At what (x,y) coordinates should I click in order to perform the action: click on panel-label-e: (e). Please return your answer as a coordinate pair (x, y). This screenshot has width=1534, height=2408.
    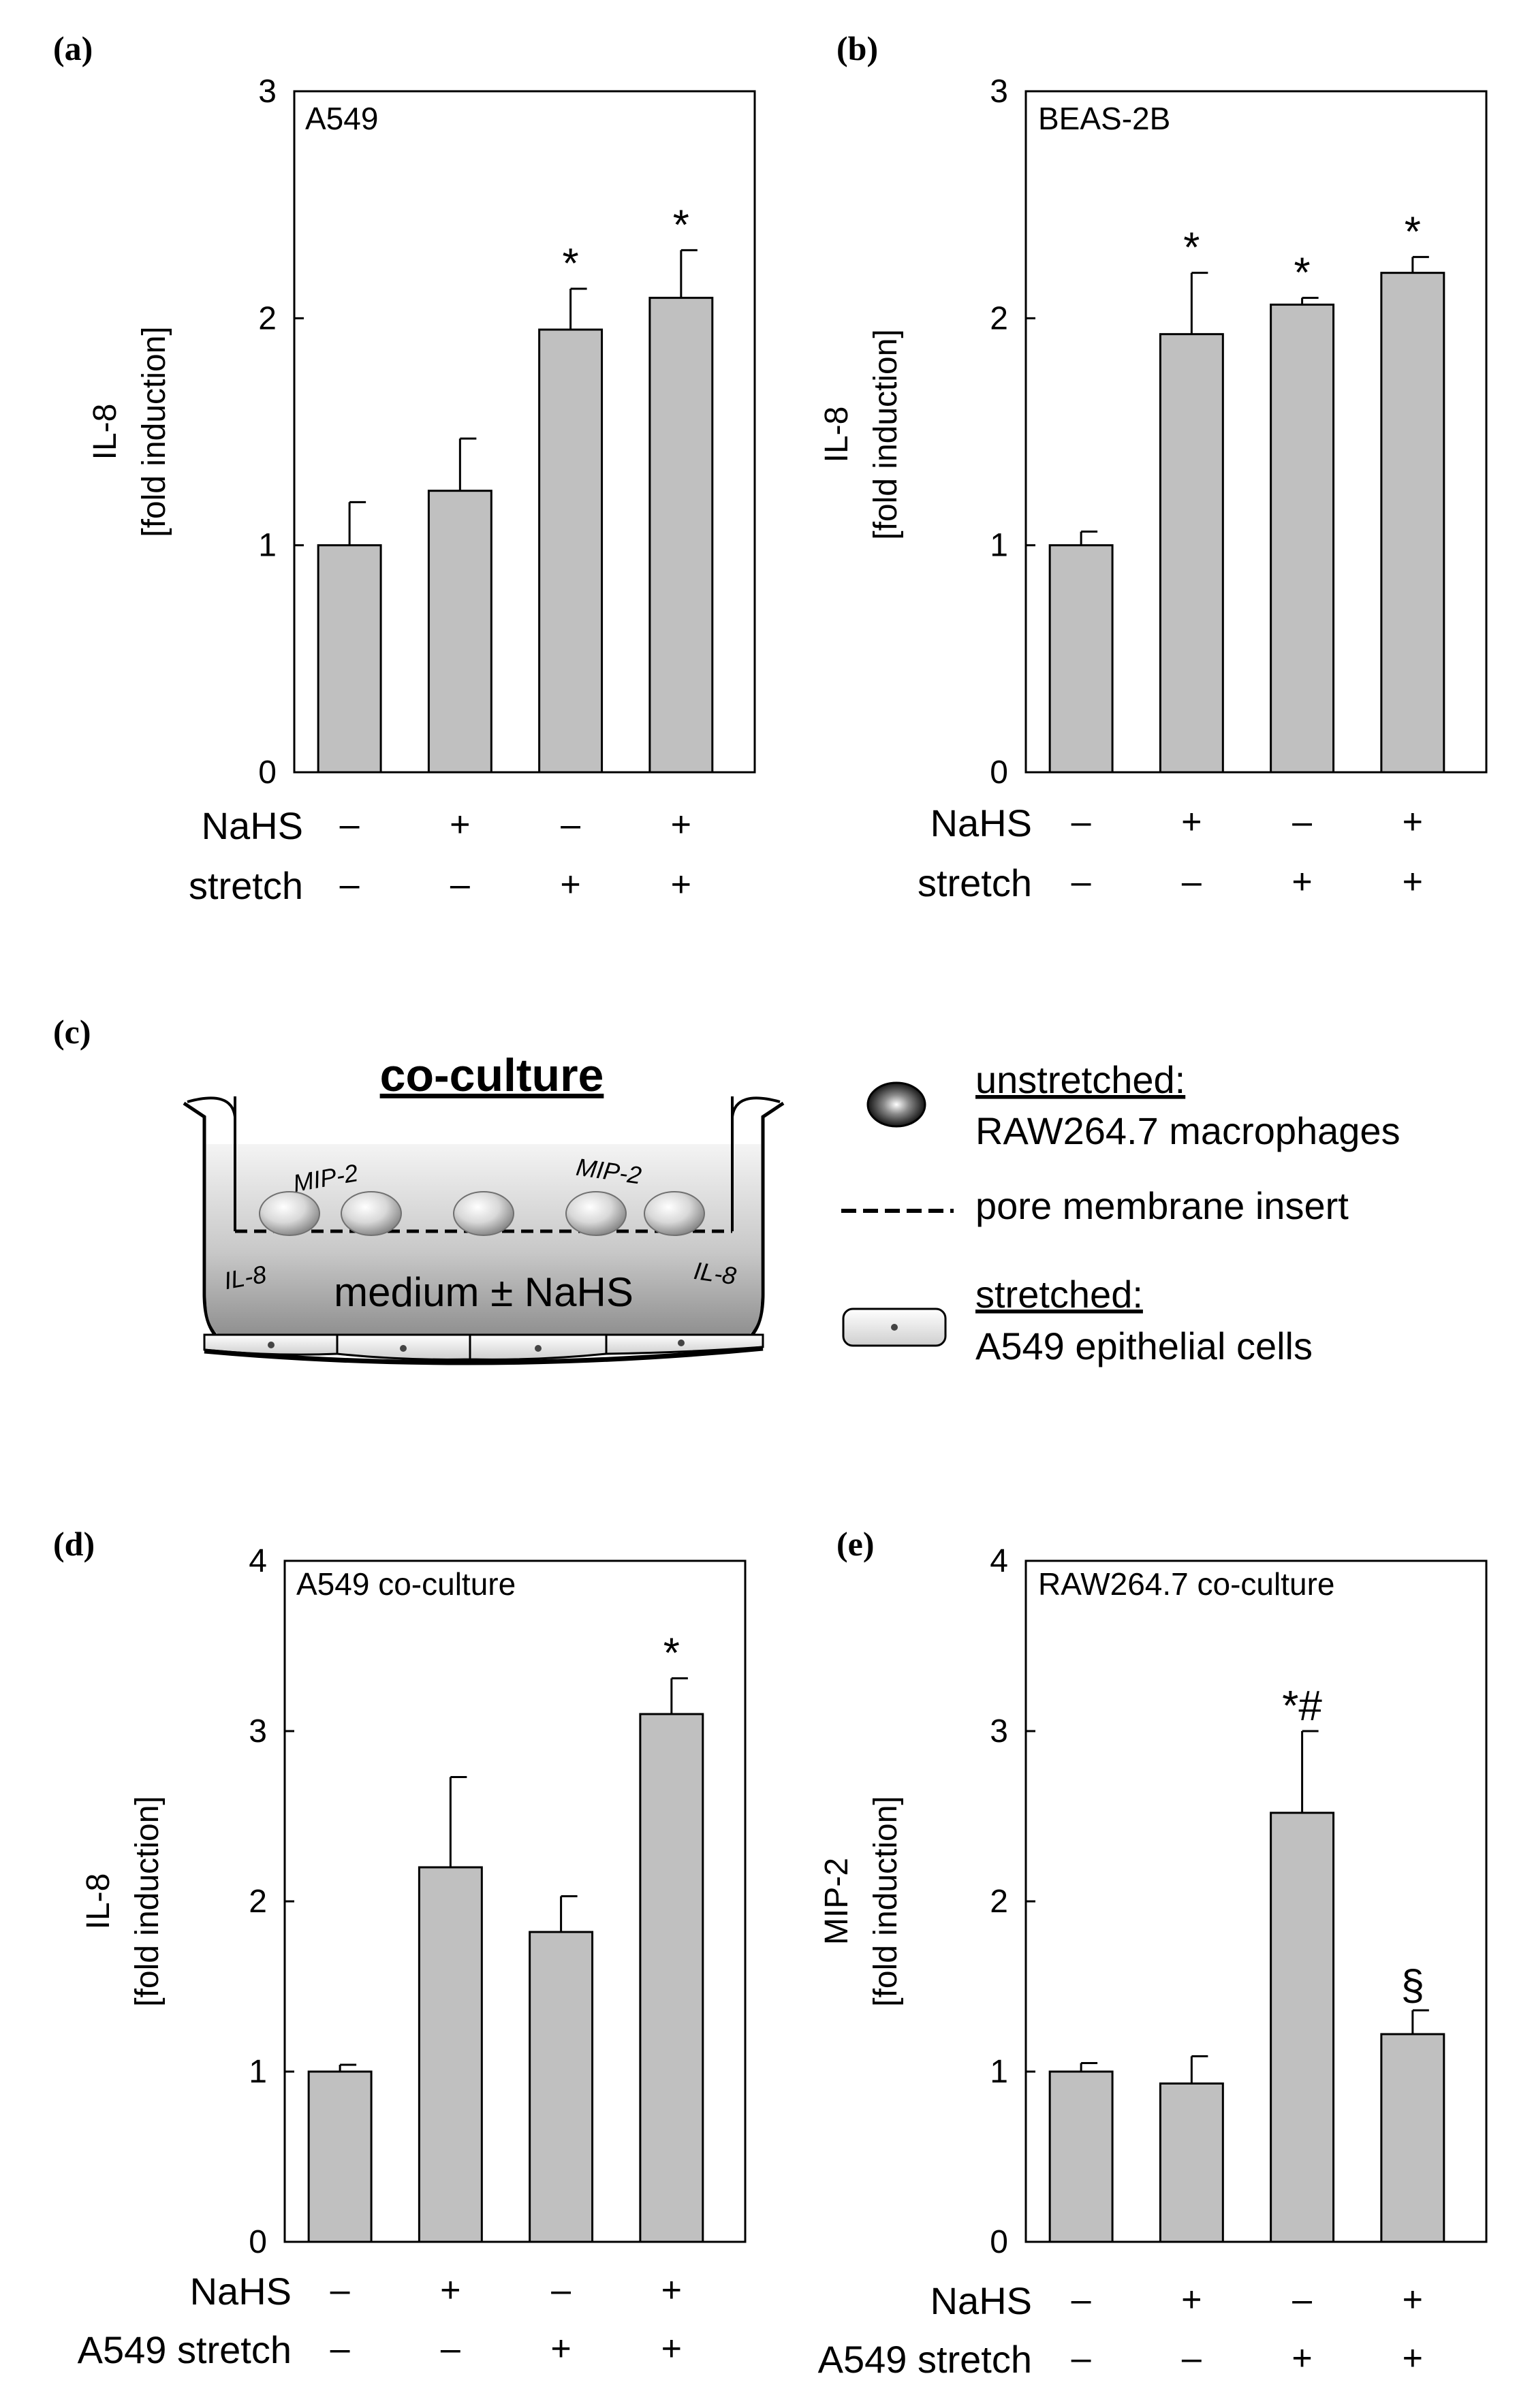
    Looking at the image, I should click on (855, 1544).